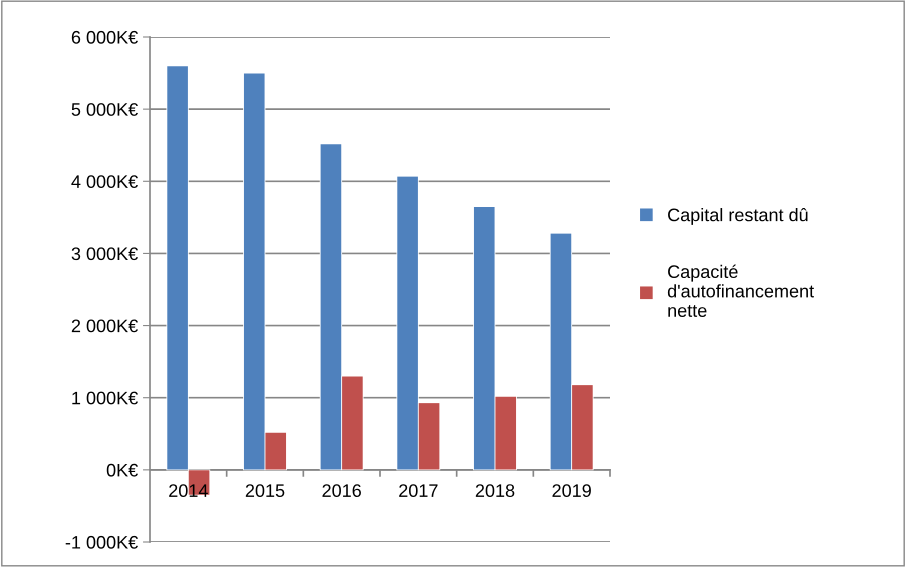  Describe the element at coordinates (105, 398) in the screenshot. I see `y-tick-label: 1 000K€` at that location.